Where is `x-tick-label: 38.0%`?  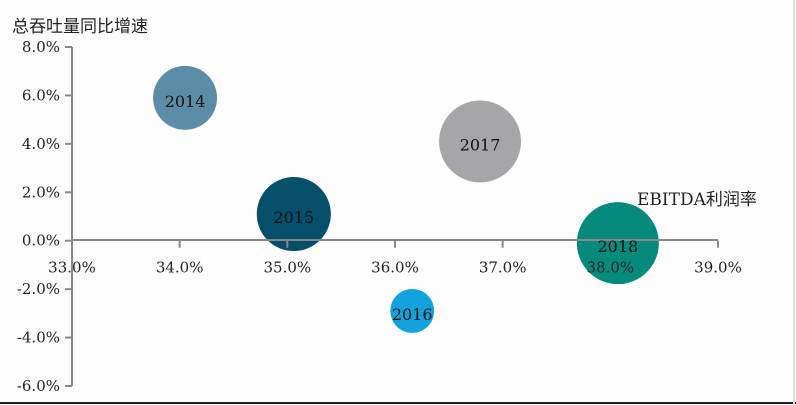
x-tick-label: 38.0% is located at coordinates (611, 268).